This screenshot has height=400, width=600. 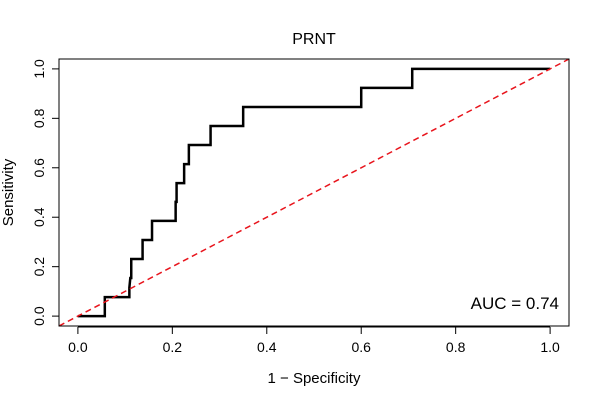 I want to click on y-axis: 0.0 0.2 0.4 0.6 0.8 1.0, so click(x=45, y=192).